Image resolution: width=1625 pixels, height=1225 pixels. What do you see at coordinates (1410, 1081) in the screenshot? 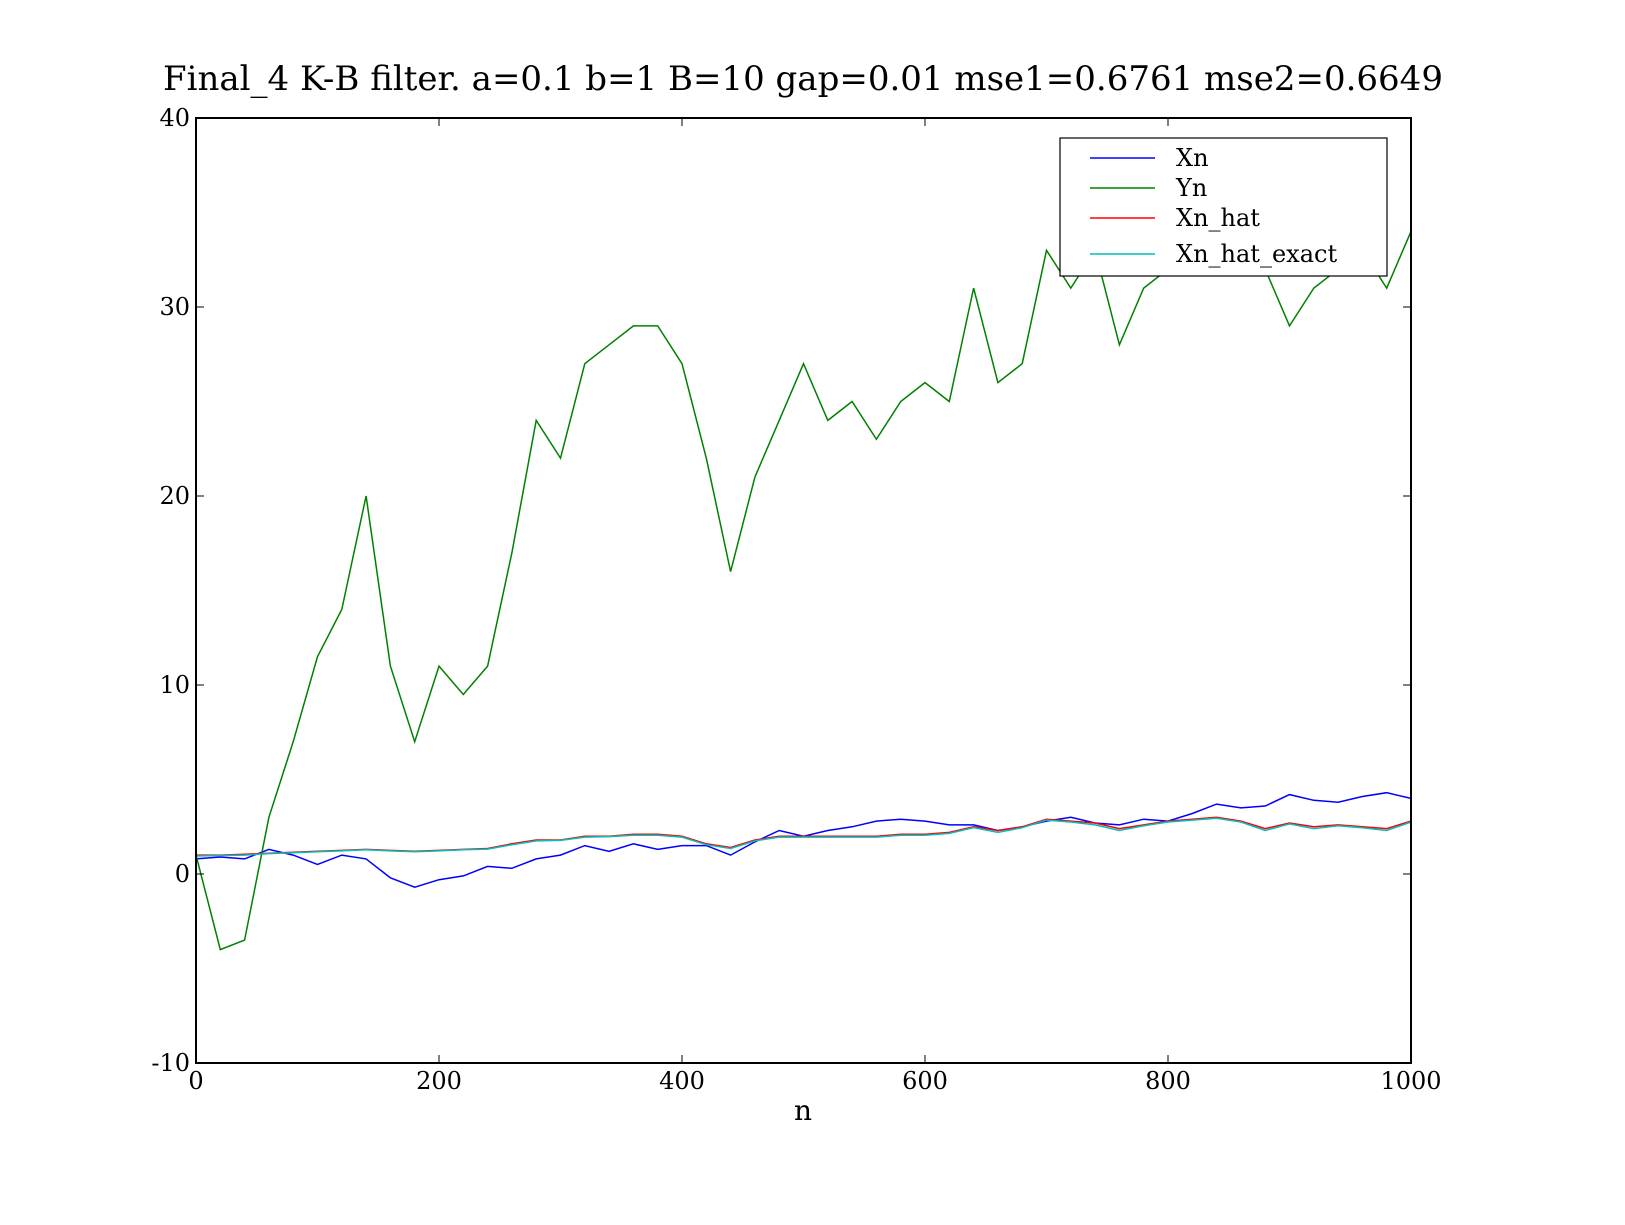
I see `x-tick-label: 1000` at bounding box center [1410, 1081].